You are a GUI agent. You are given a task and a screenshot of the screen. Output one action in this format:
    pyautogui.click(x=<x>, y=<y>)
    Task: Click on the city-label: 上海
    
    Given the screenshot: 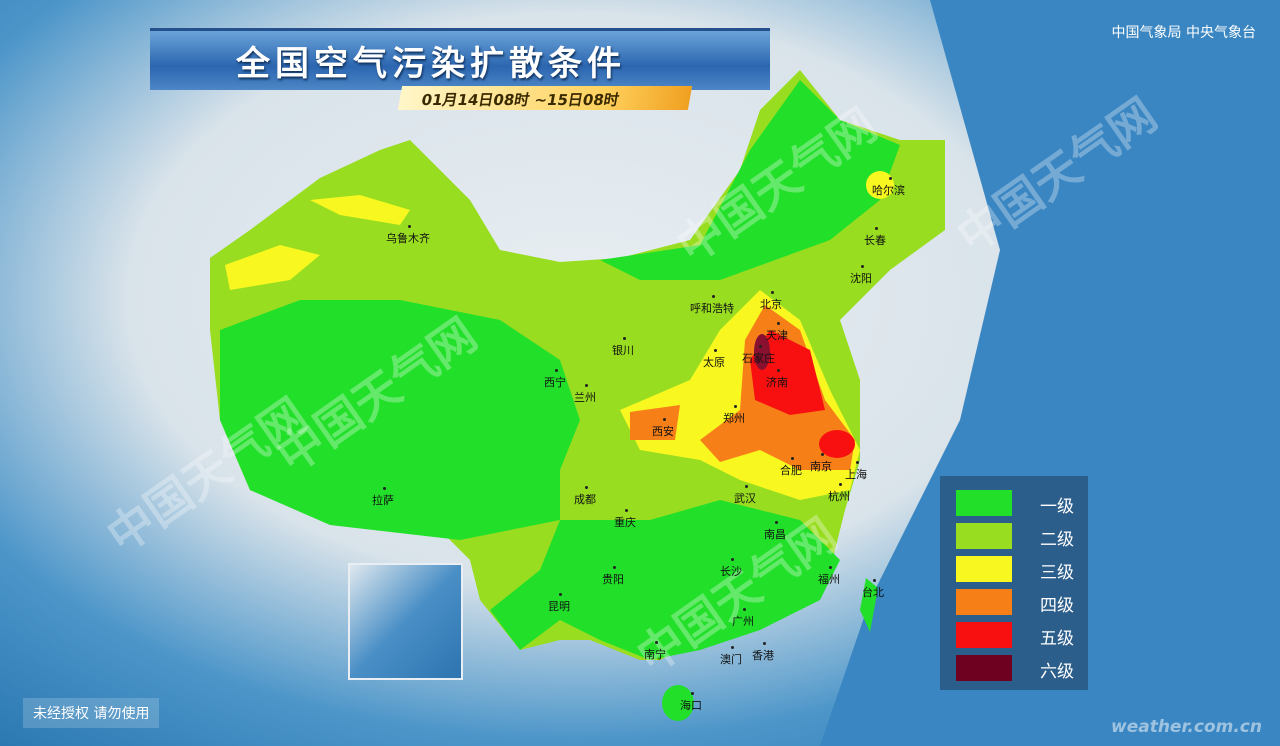 What is the action you would take?
    pyautogui.click(x=856, y=471)
    